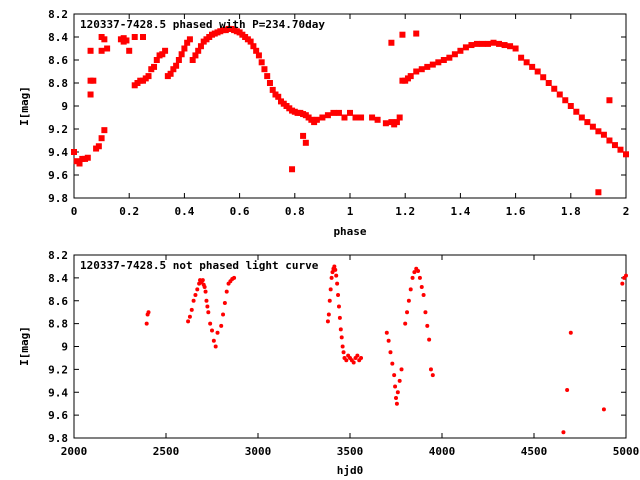 Image resolution: width=640 pixels, height=480 pixels. Describe the element at coordinates (349, 231) in the screenshot. I see `x-axis-label: phase` at that location.